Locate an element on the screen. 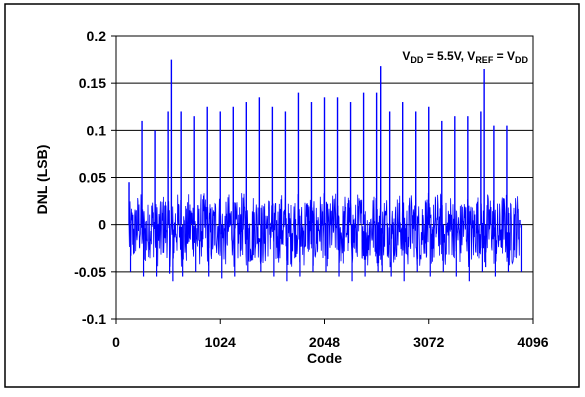 Image resolution: width=585 pixels, height=397 pixels. y-ticks: -0.1 -0.05 0 0.05 0.1 0.15 0.2 is located at coordinates (95, 177).